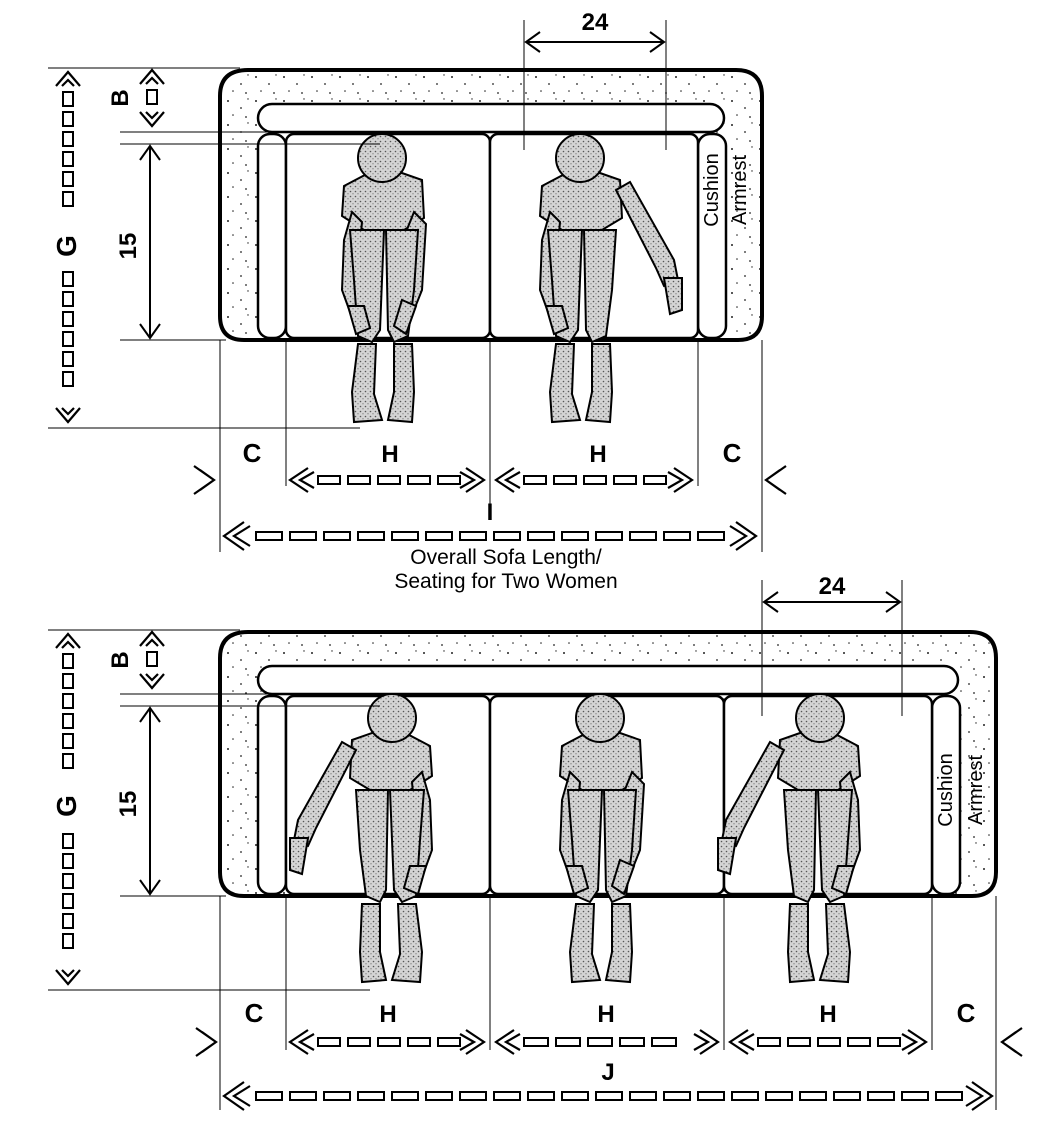 This screenshot has height=1130, width=1055. Describe the element at coordinates (609, 1096) in the screenshot. I see `j-dashed-bar` at that location.